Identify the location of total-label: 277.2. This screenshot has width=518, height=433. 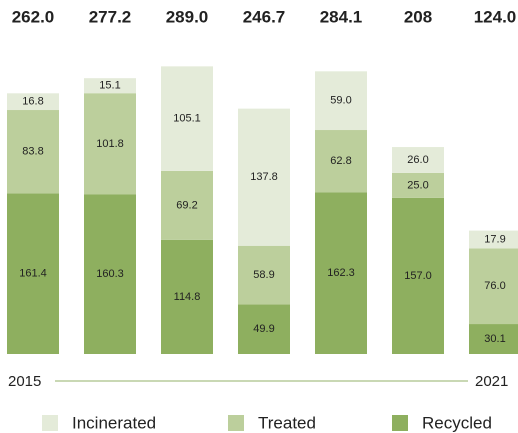
(110, 16).